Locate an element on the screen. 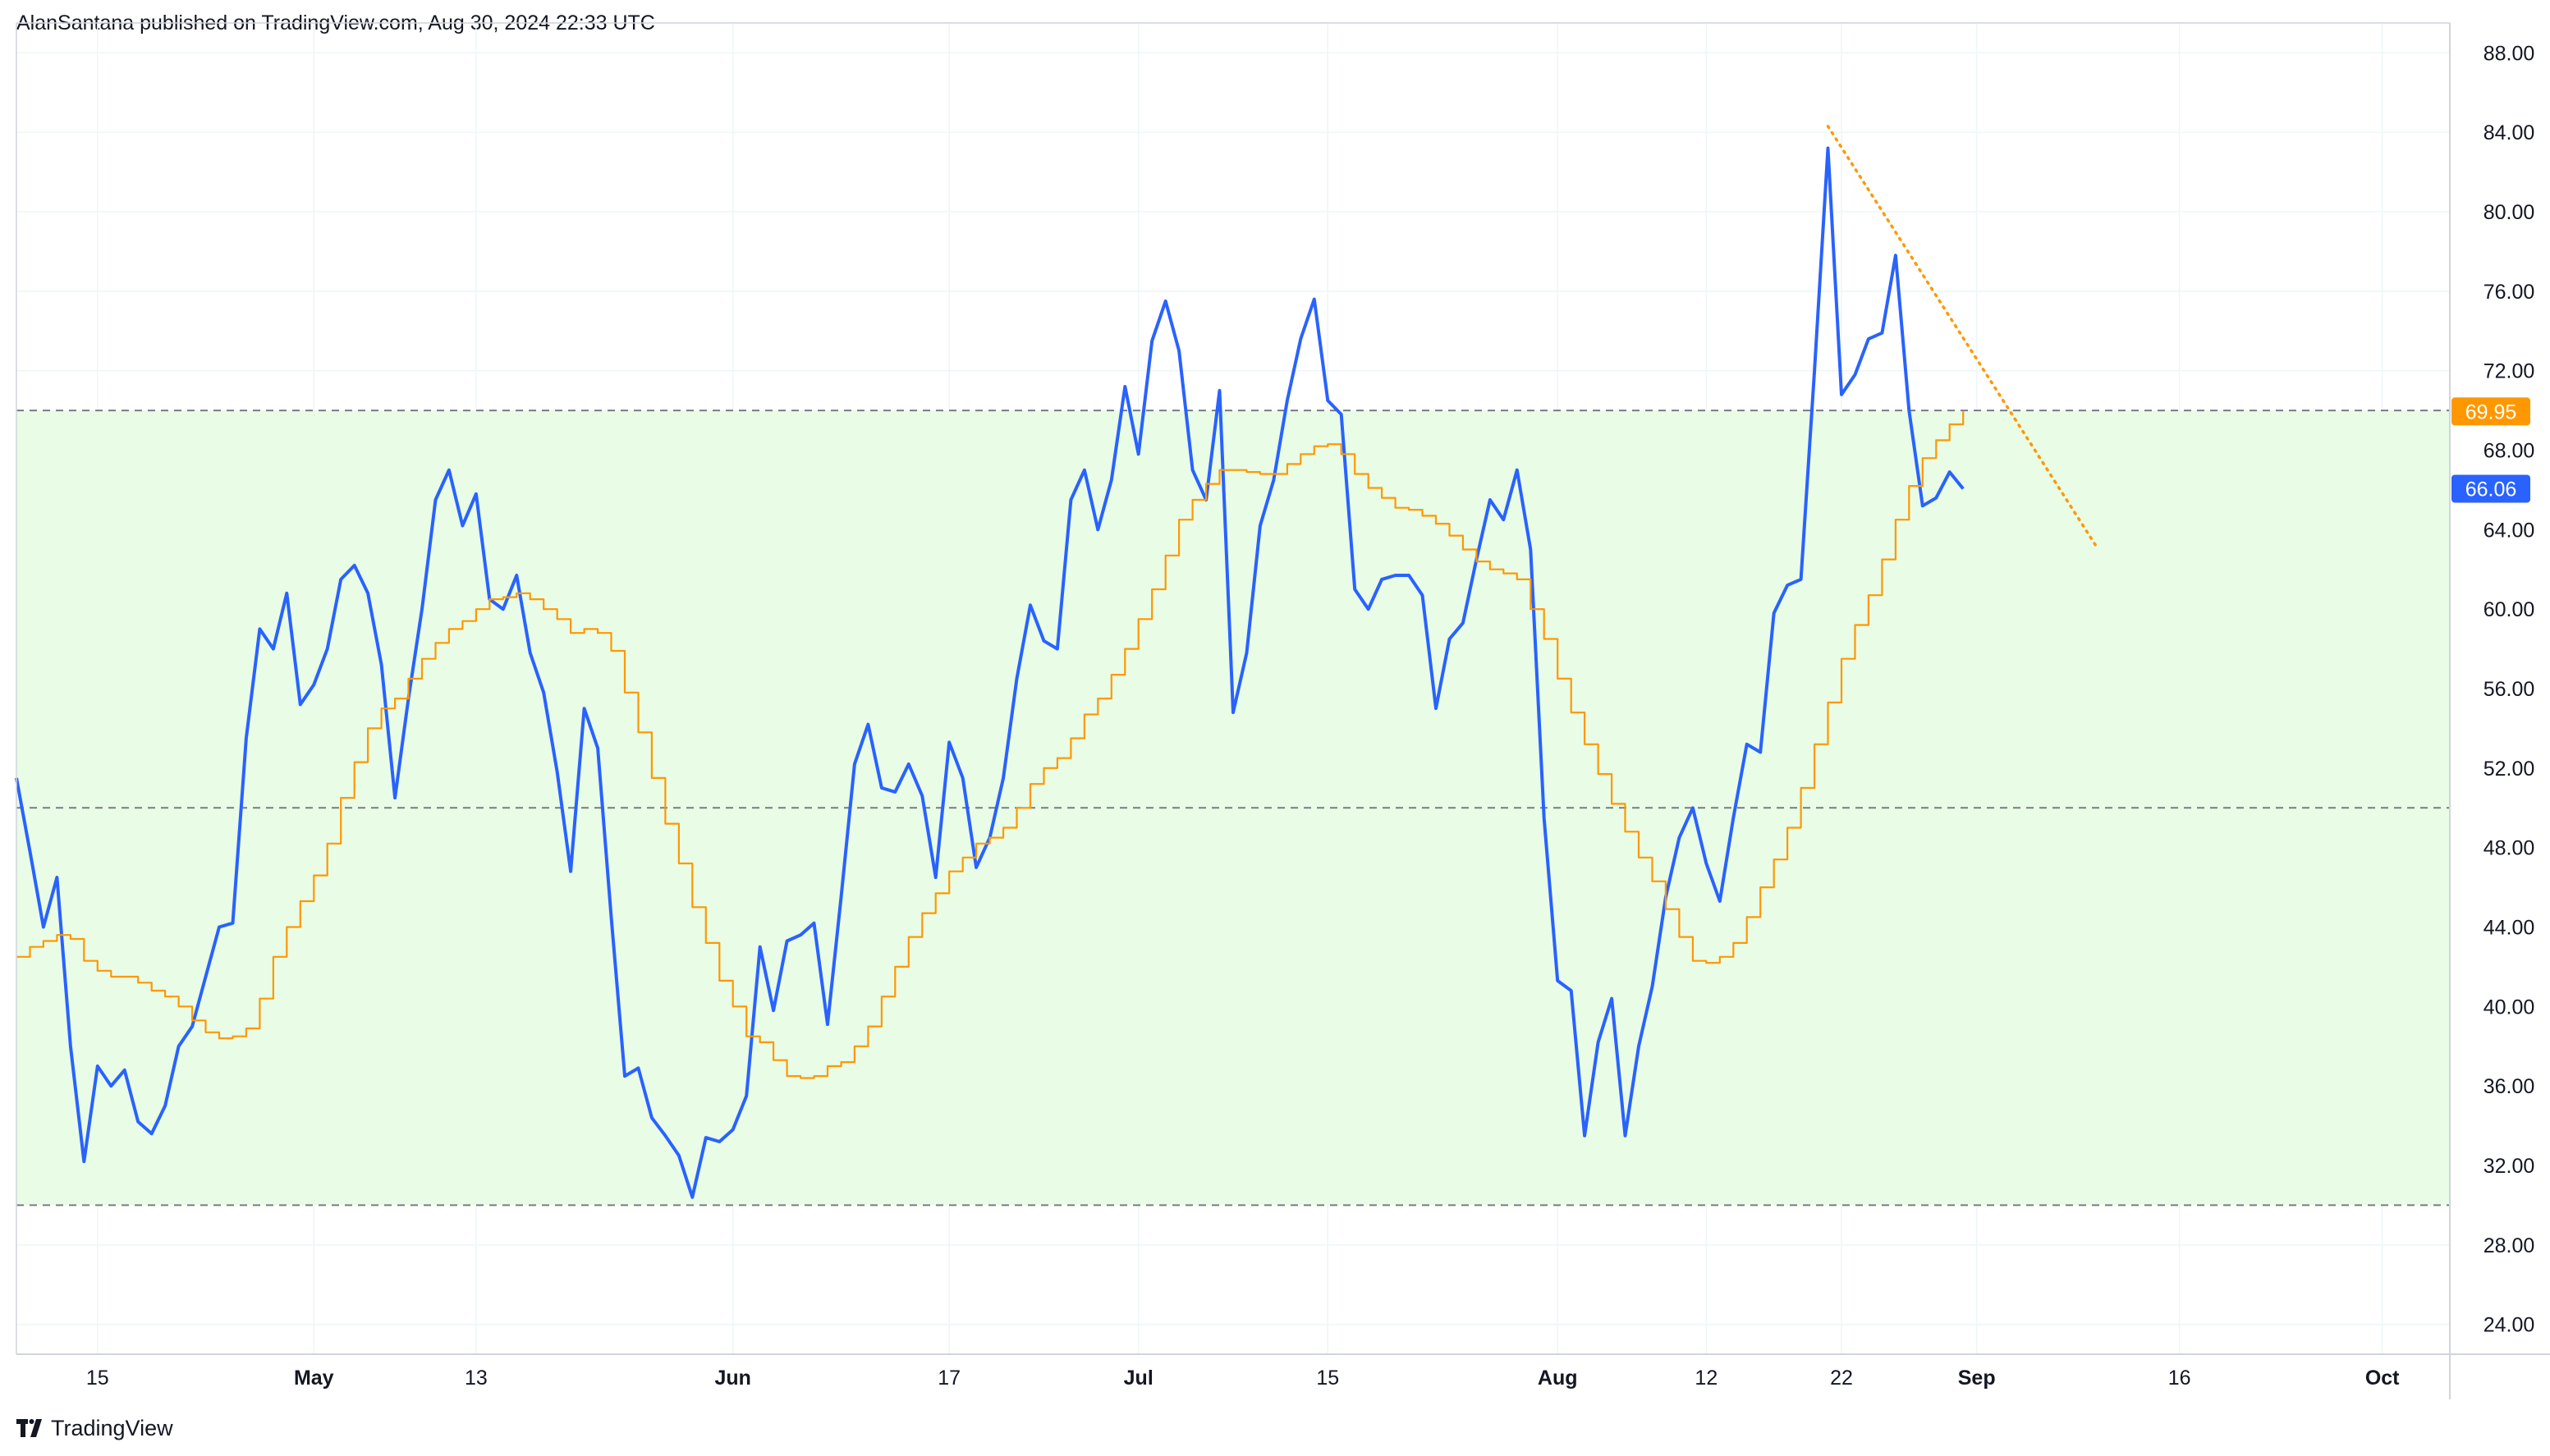  y-tick-label: 52.00 is located at coordinates (2509, 769).